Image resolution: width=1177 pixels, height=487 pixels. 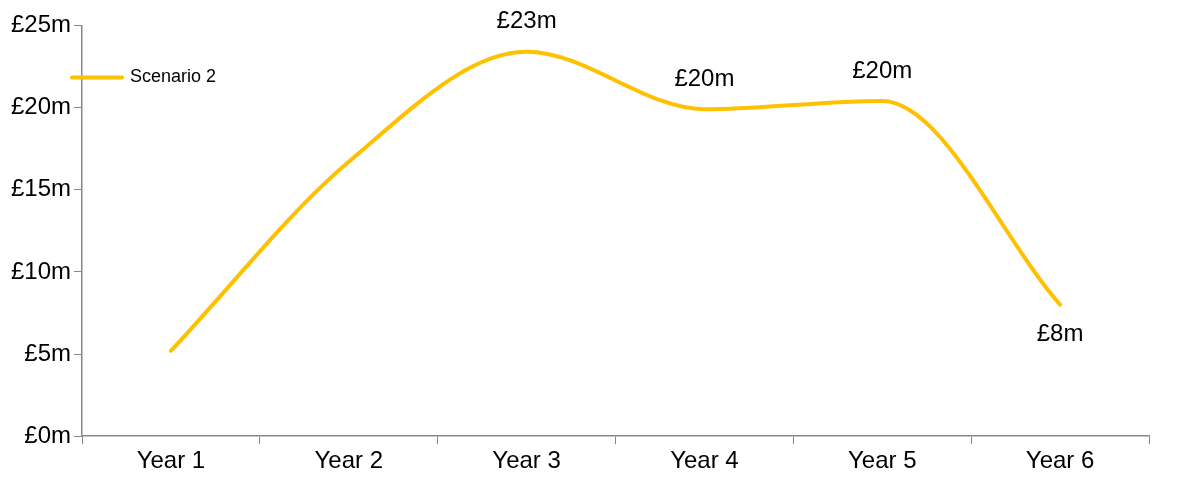 I want to click on x-tick-label: Year 6, so click(x=1060, y=460).